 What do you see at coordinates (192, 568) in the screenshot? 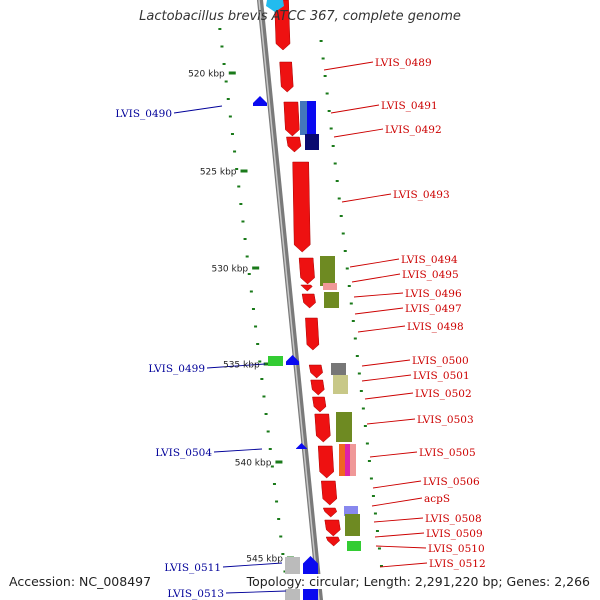
I see `gene-label: LVIS_0511` at bounding box center [192, 568].